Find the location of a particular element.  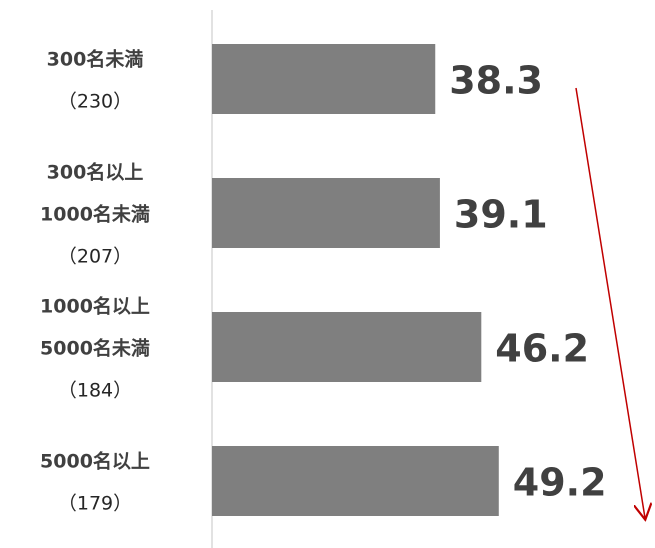

category-label: 1000名未満 is located at coordinates (95, 214).